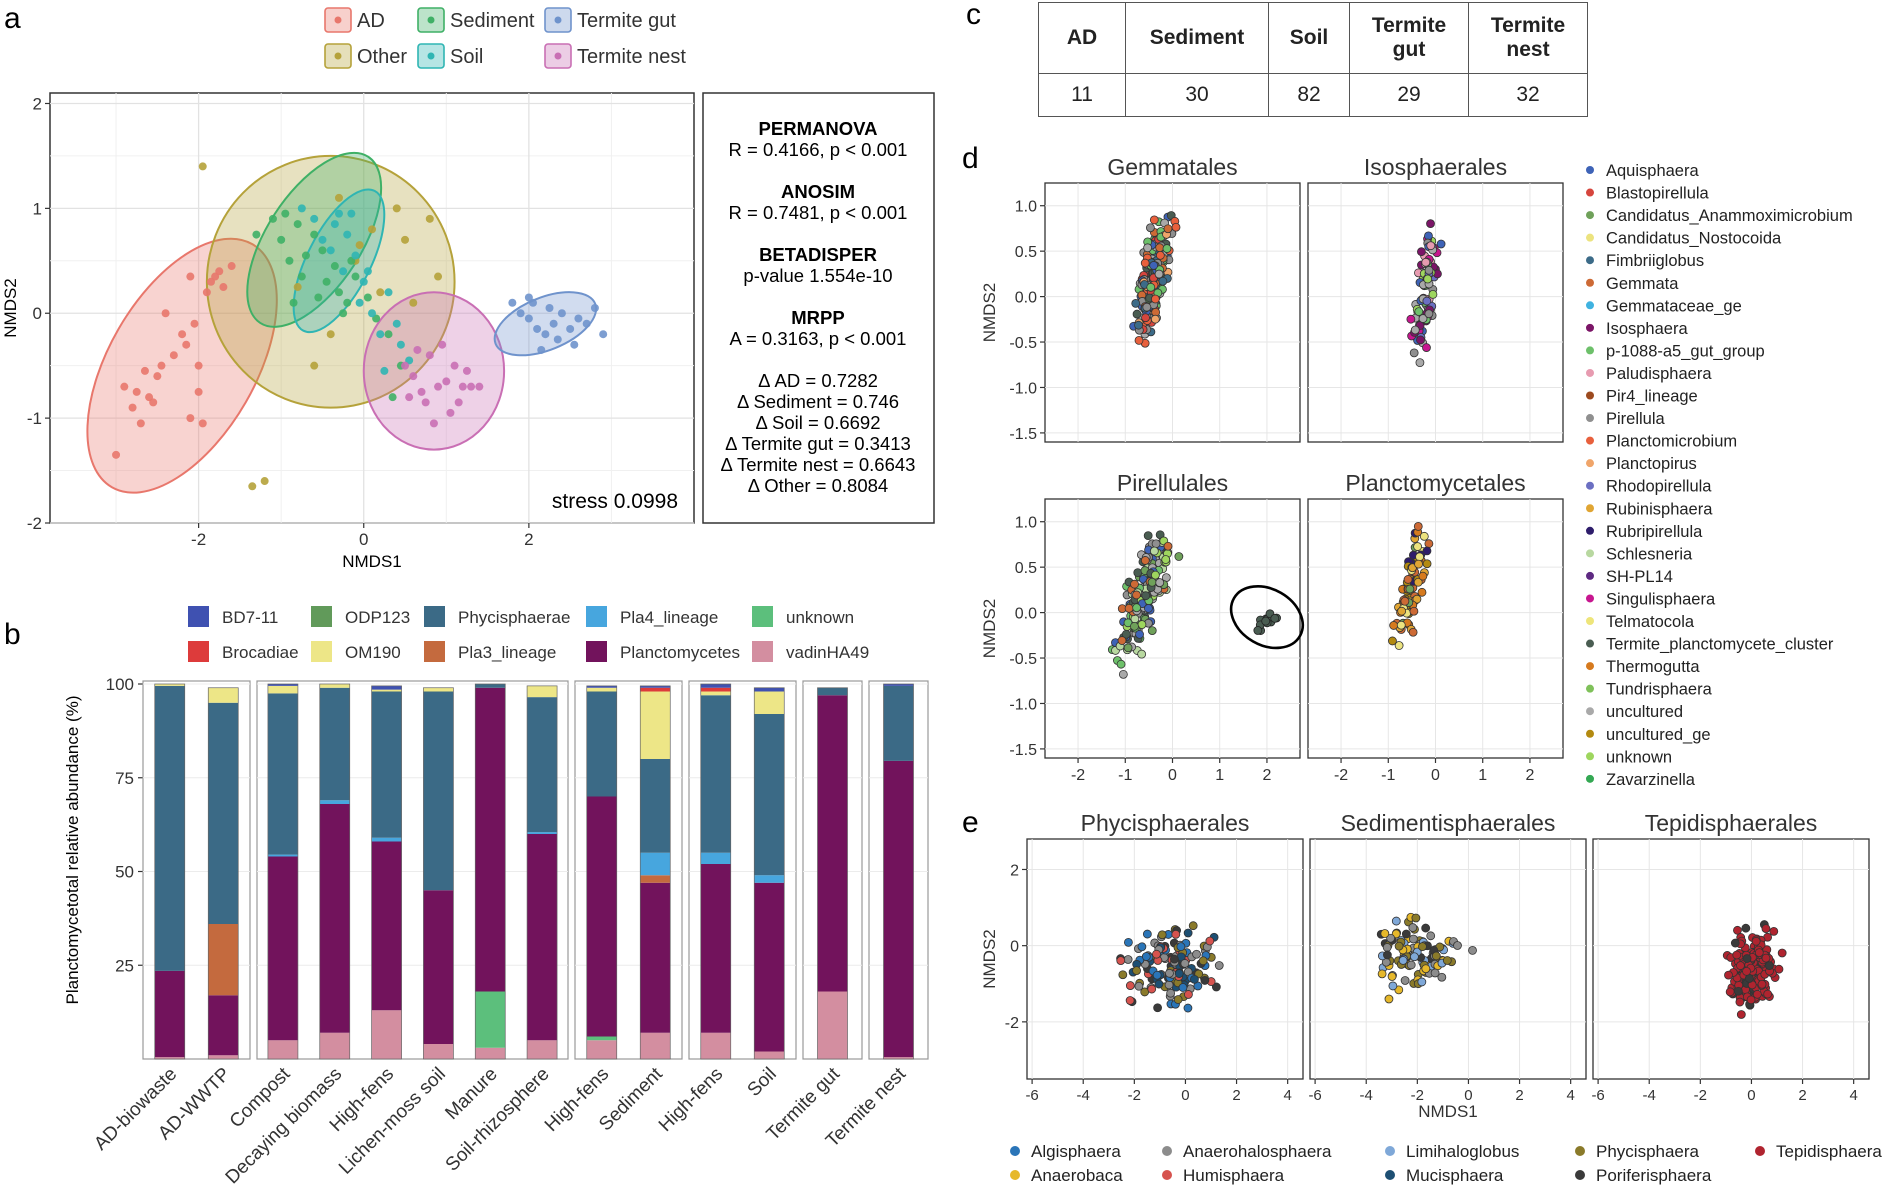 Image resolution: width=1904 pixels, height=1204 pixels. What do you see at coordinates (386, 926) in the screenshot?
I see `bar-high-fens-planctomycetes` at bounding box center [386, 926].